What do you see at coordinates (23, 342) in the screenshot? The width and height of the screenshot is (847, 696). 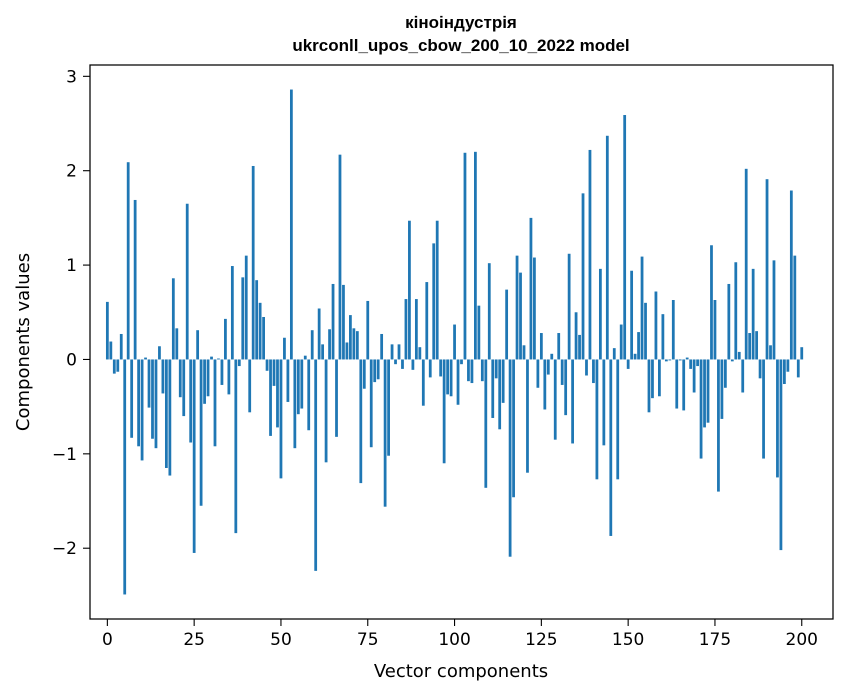 I see `y-axis-label: Components values` at bounding box center [23, 342].